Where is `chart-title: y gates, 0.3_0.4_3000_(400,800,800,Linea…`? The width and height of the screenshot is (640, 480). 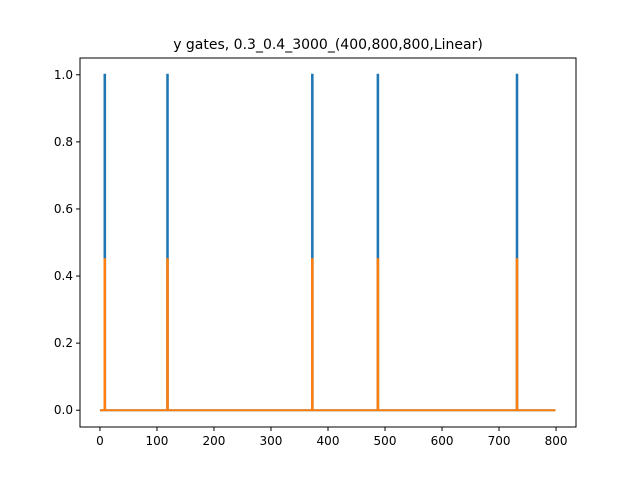 chart-title: y gates, 0.3_0.4_3000_(400,800,800,Linea… is located at coordinates (328, 45).